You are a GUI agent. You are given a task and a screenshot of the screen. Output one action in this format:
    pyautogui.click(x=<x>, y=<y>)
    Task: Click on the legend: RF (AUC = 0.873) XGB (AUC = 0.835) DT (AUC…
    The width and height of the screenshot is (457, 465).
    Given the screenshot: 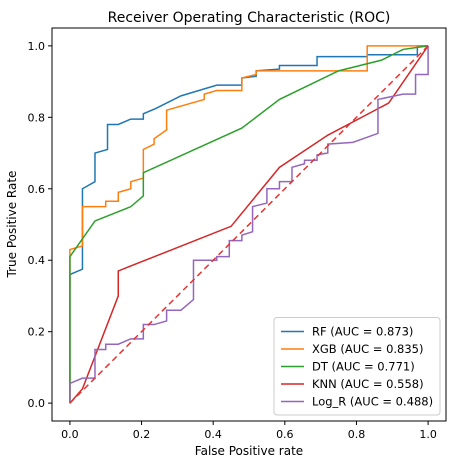 What is the action you would take?
    pyautogui.click(x=357, y=366)
    